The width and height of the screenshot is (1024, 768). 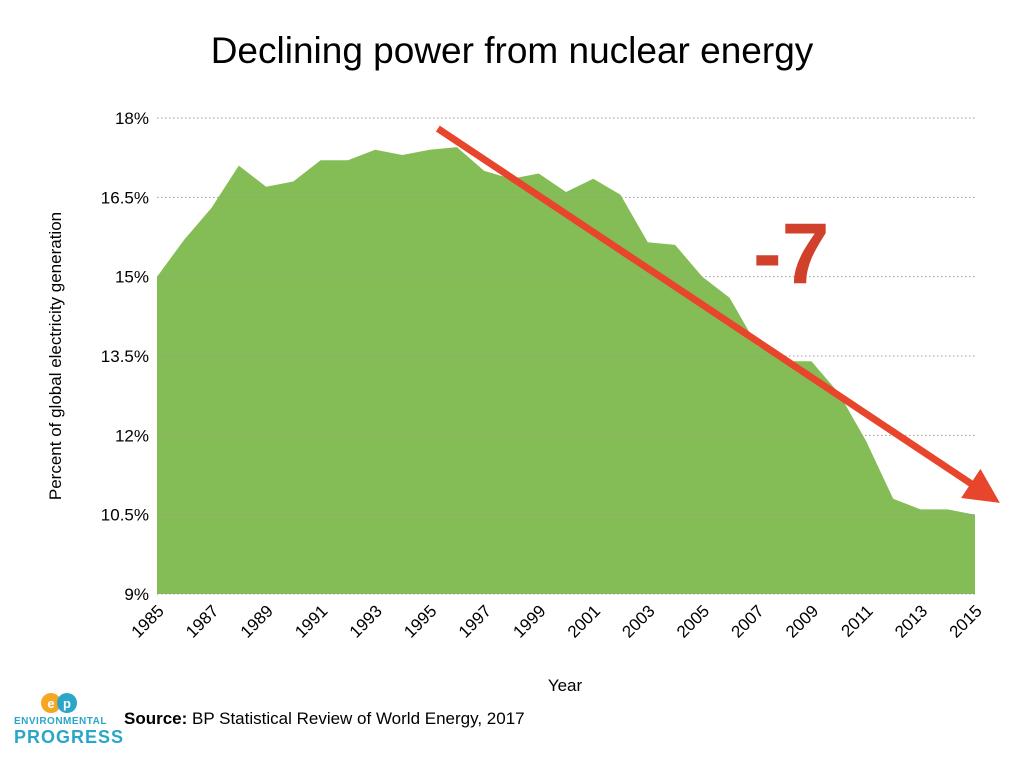 What do you see at coordinates (966, 621) in the screenshot?
I see `x-tick-label: 2015` at bounding box center [966, 621].